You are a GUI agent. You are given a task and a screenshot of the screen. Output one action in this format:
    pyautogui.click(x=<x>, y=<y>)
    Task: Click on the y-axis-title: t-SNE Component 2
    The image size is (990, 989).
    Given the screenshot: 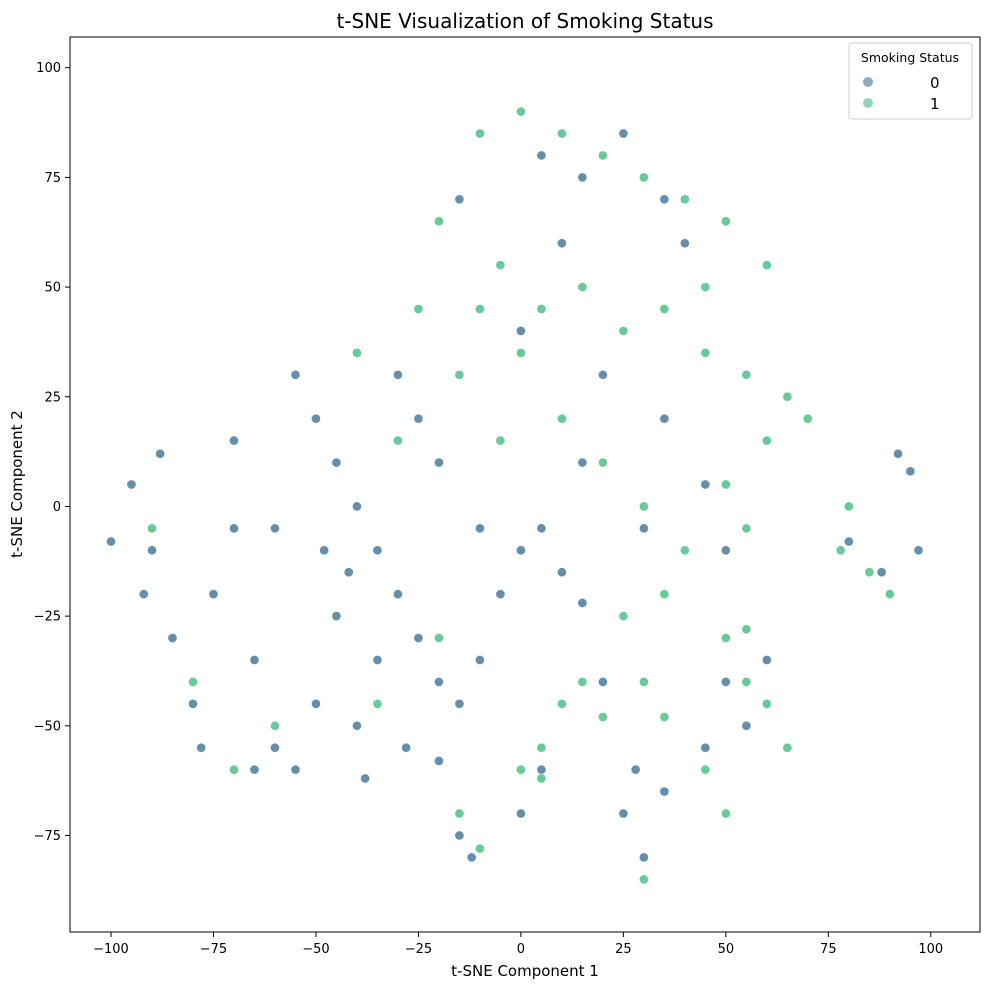 What is the action you would take?
    pyautogui.click(x=17, y=484)
    